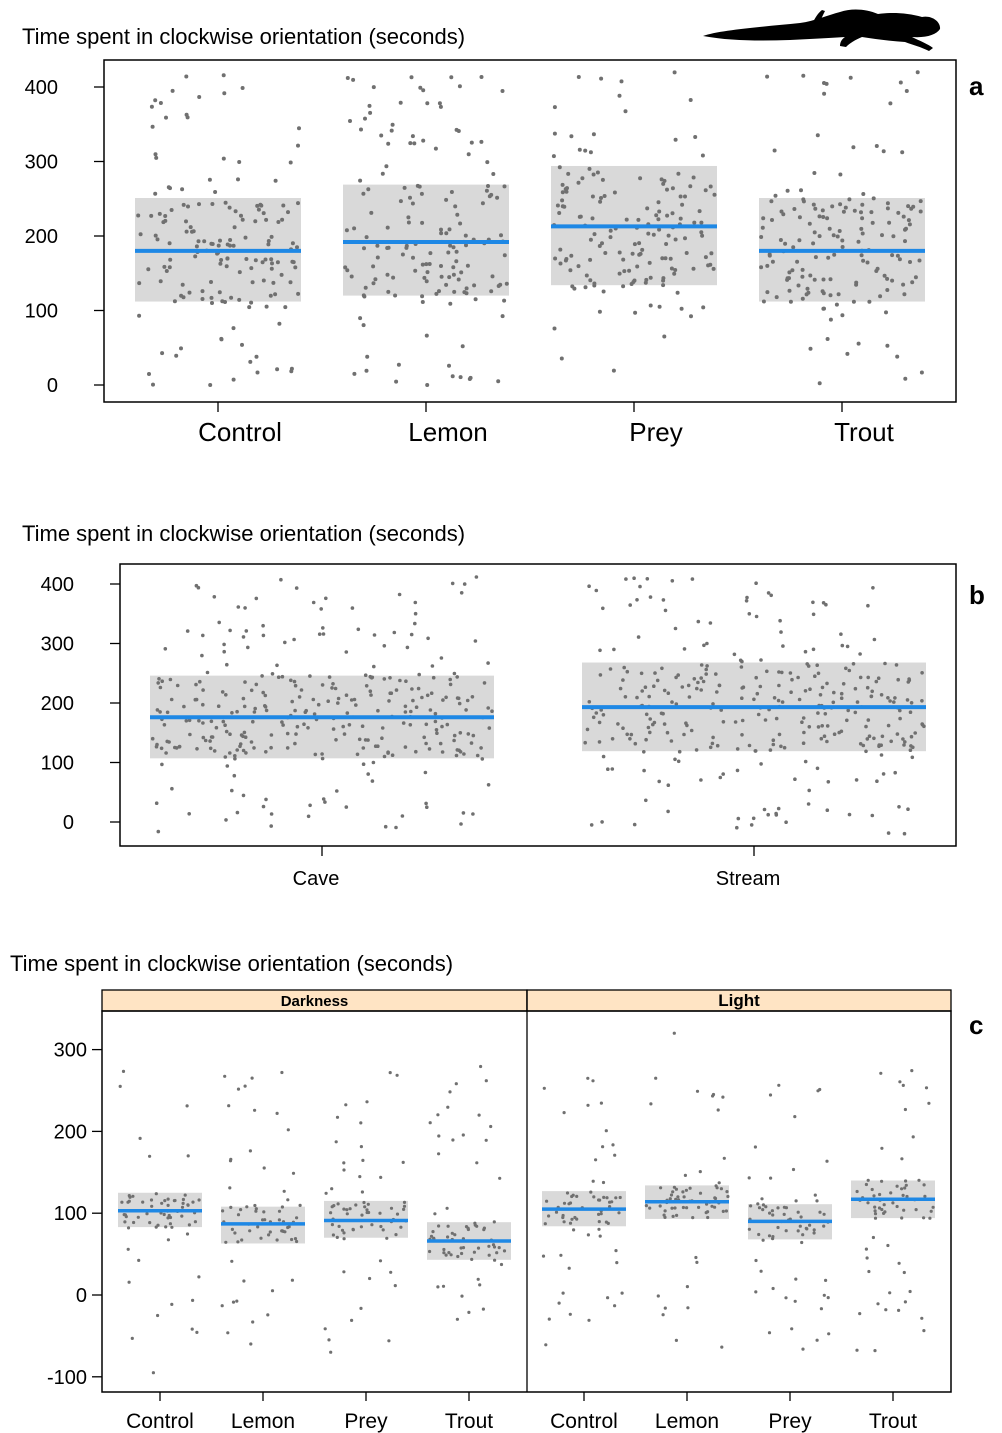  I want to click on y-tick-label: 0, so click(68, 823).